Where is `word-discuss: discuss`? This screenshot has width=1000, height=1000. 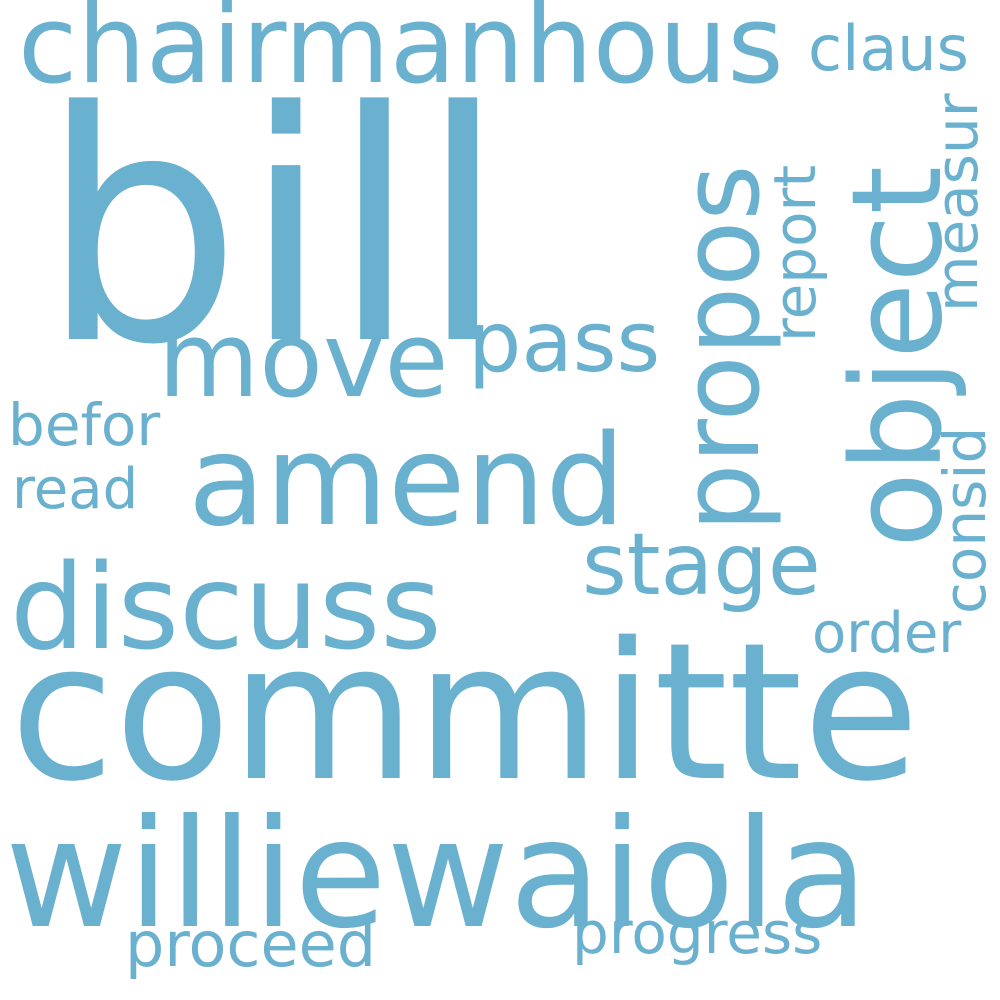 word-discuss: discuss is located at coordinates (226, 607).